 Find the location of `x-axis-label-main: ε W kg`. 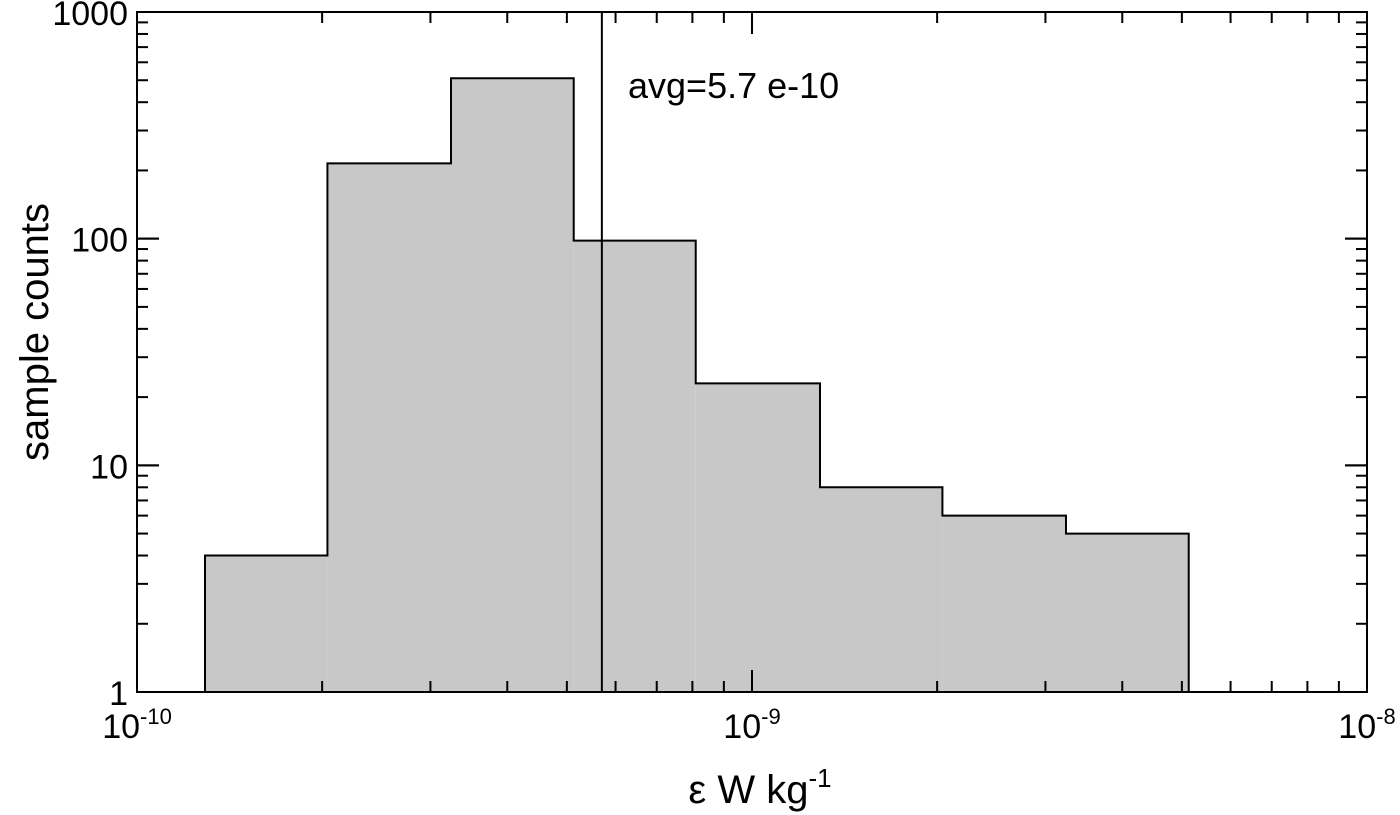

x-axis-label-main: ε W kg is located at coordinates (748, 790).